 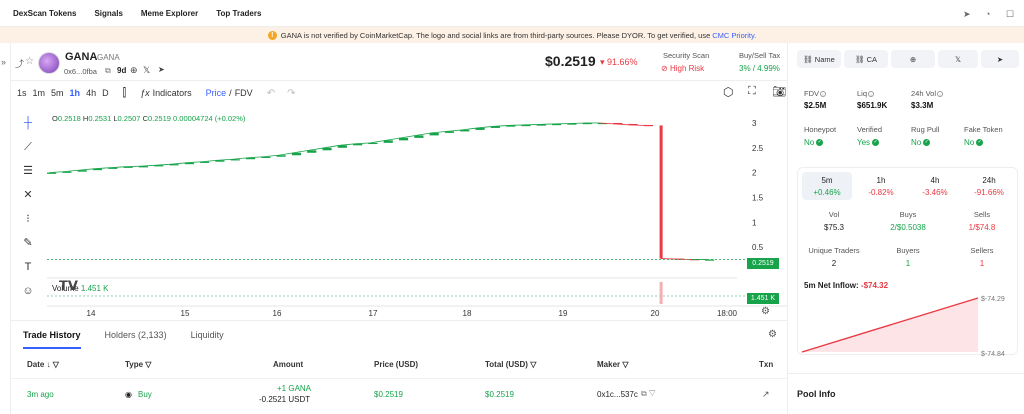 I want to click on ohlc-o-label: O, so click(x=55, y=118).